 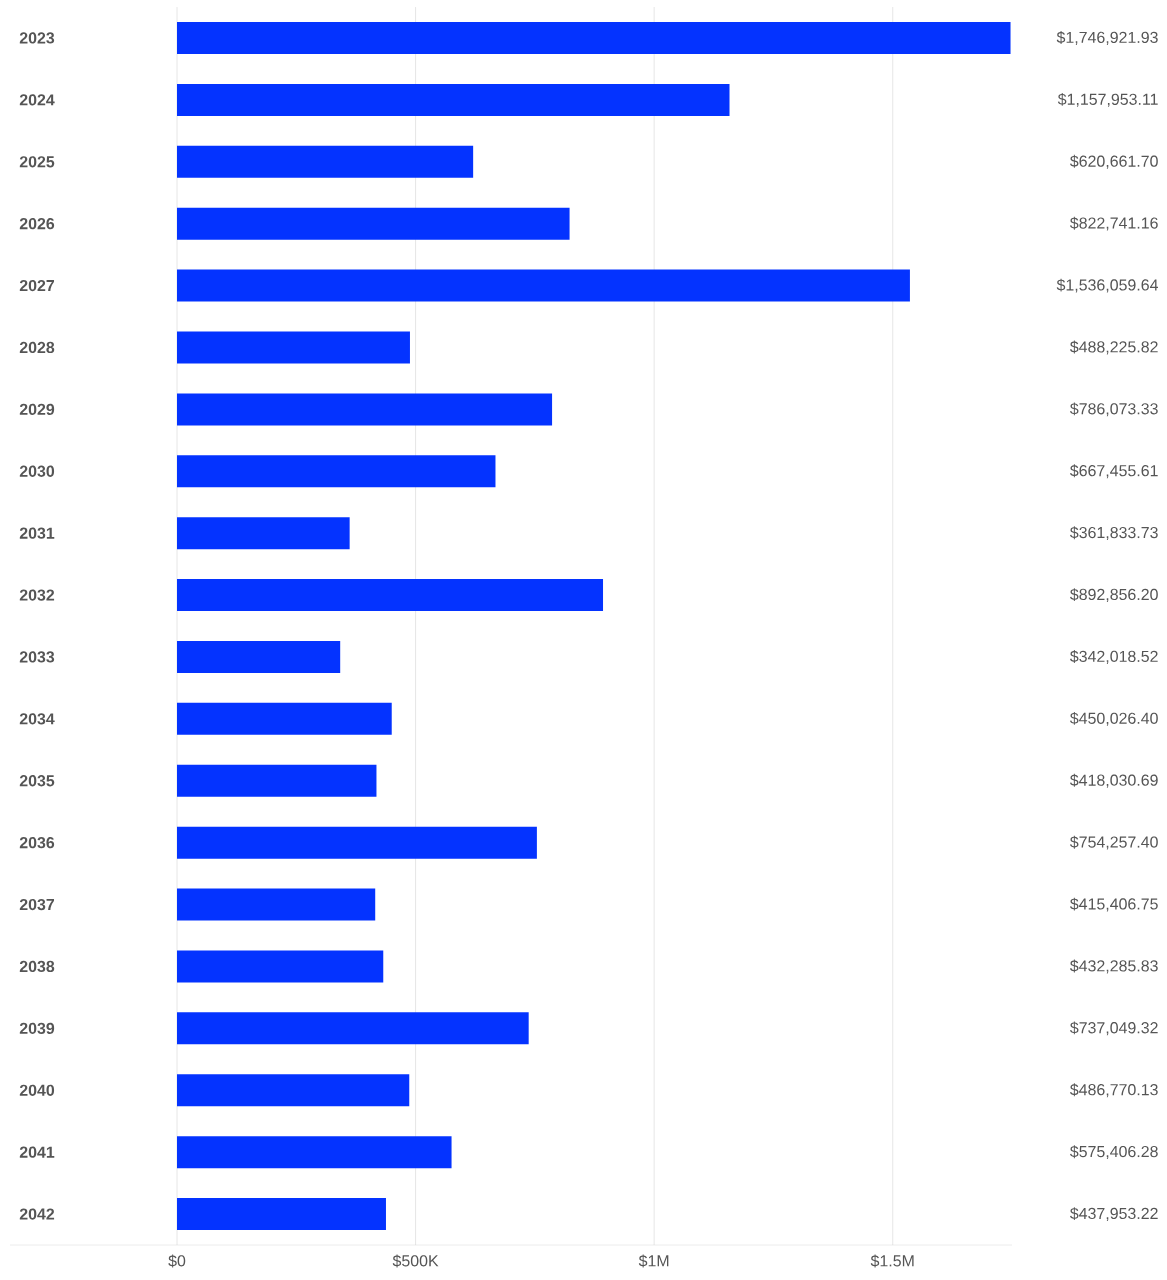 I want to click on y-tick-label: 2035, so click(x=37, y=781).